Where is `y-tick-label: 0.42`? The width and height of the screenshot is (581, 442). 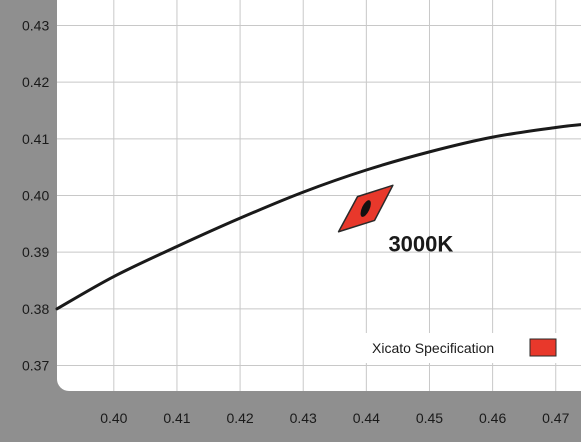
y-tick-label: 0.42 is located at coordinates (35, 82).